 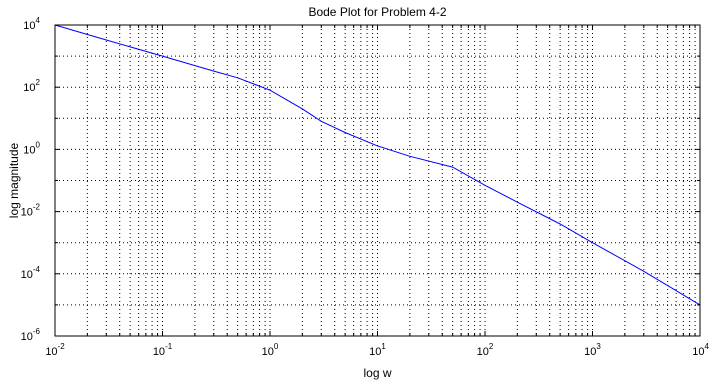 I want to click on tick-exponent: -6, so click(x=37, y=331).